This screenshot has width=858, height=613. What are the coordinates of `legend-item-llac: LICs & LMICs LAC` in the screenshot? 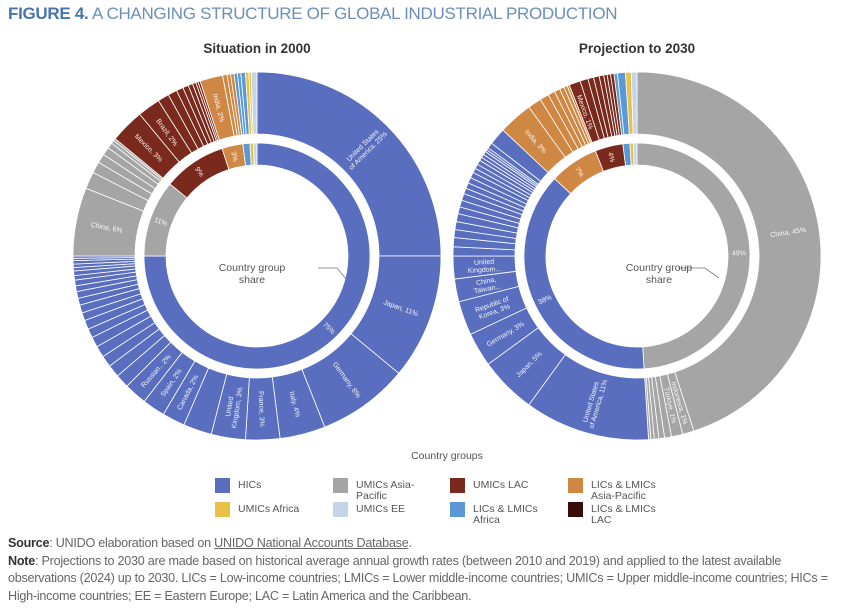 It's located at (623, 514).